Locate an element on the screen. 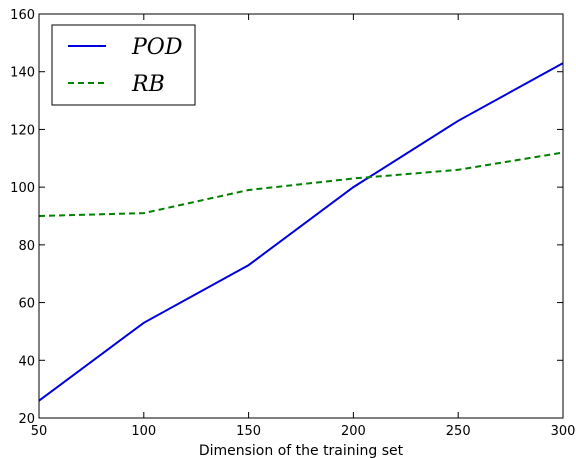 The height and width of the screenshot is (458, 576). legend-label-rb: RB is located at coordinates (148, 84).